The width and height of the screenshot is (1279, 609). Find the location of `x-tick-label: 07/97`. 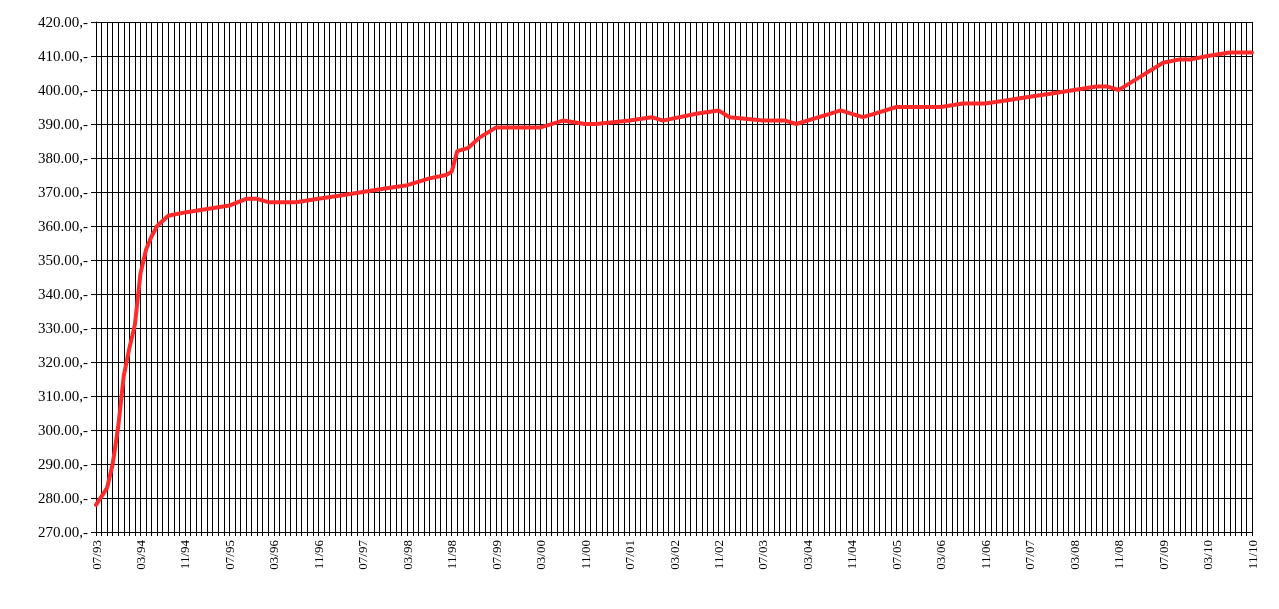

x-tick-label: 07/97 is located at coordinates (363, 554).